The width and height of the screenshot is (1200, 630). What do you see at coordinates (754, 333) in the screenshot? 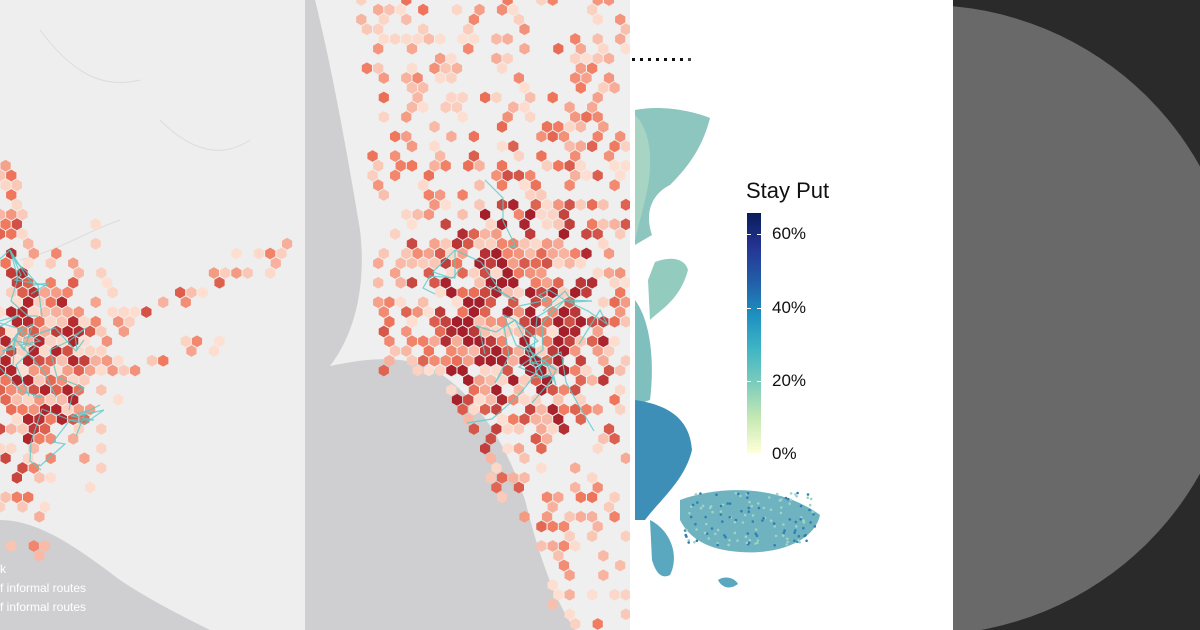
I see `legend-colorbar` at bounding box center [754, 333].